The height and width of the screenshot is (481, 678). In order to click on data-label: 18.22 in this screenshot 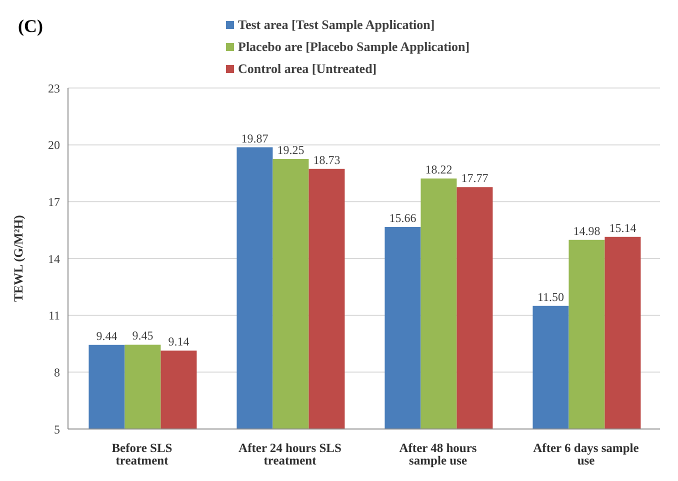, I will do `click(438, 169)`.